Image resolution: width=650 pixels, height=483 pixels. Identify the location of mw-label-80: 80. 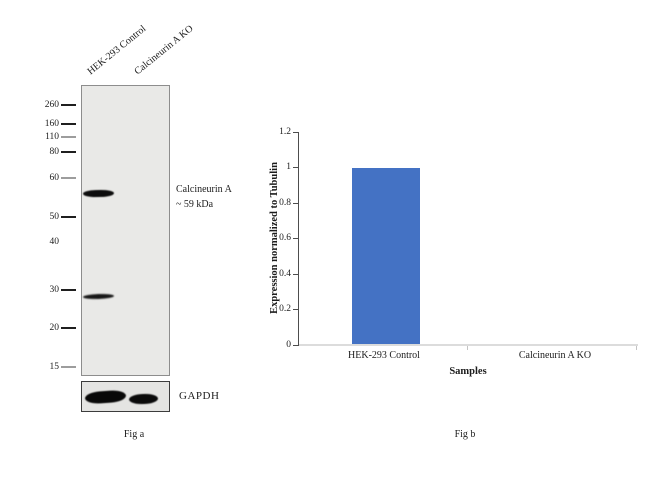
(54, 152).